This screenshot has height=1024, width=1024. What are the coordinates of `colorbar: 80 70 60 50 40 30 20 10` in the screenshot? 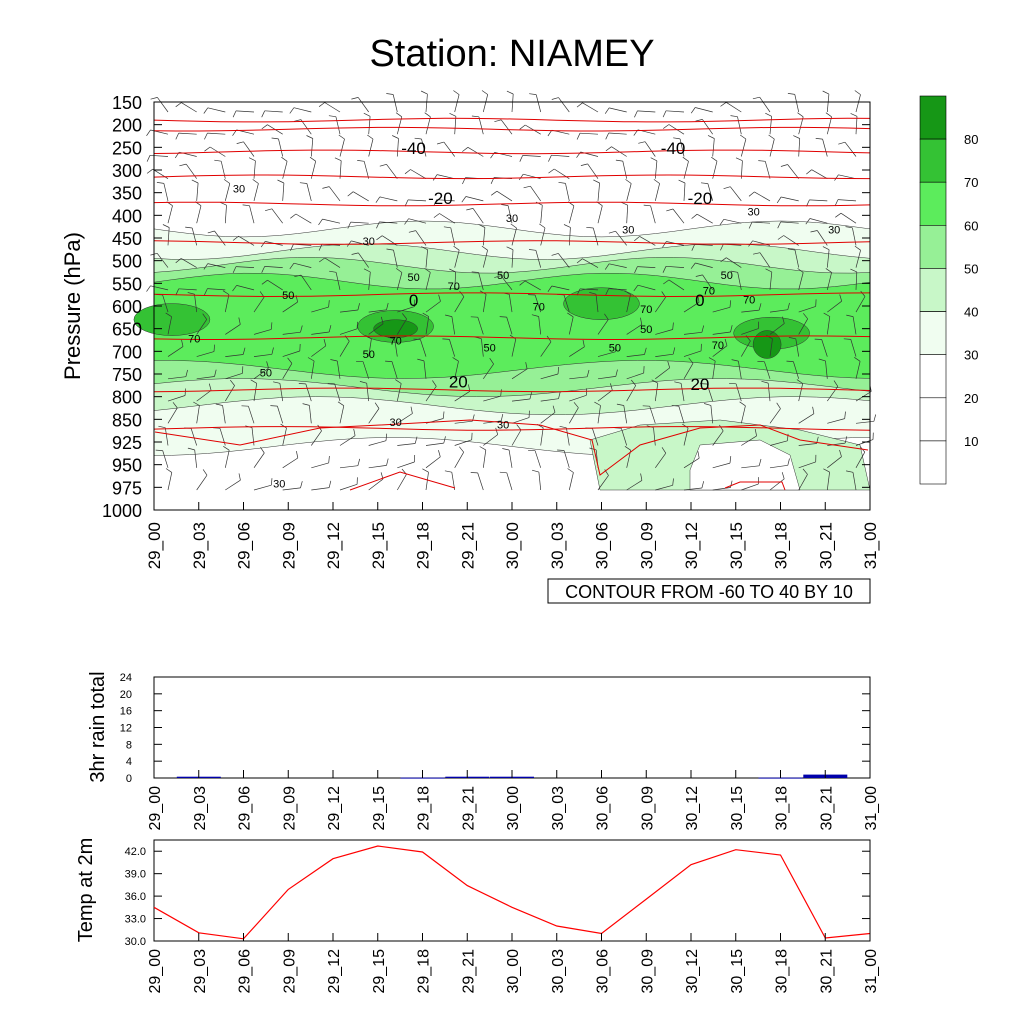 It's located at (948, 290).